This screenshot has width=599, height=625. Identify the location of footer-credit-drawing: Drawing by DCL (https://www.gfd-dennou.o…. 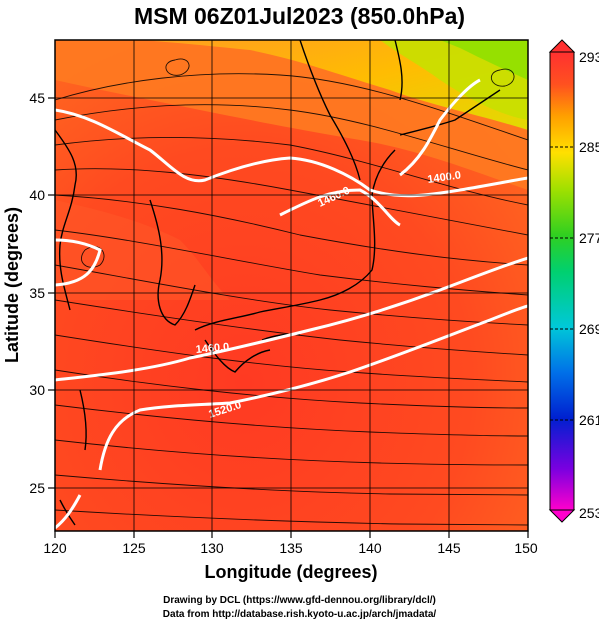
(299, 600).